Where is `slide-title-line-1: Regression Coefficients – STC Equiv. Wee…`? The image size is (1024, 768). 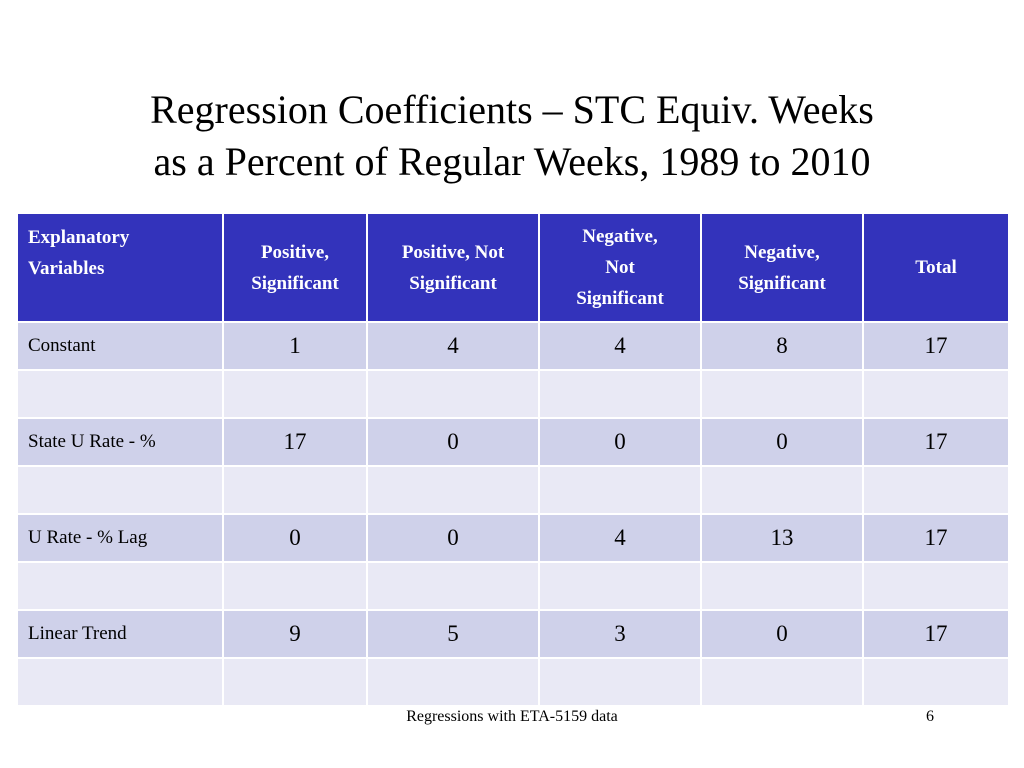 slide-title-line-1: Regression Coefficients – STC Equiv. Wee… is located at coordinates (512, 109).